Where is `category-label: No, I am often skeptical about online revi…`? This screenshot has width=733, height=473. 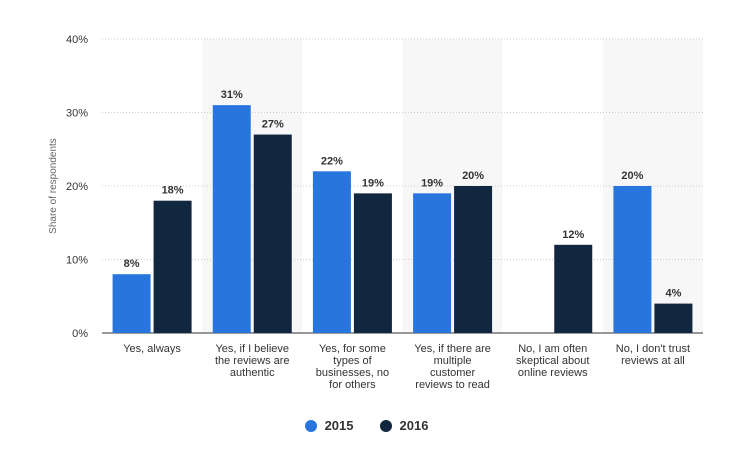 category-label: No, I am often skeptical about online revi… is located at coordinates (552, 361).